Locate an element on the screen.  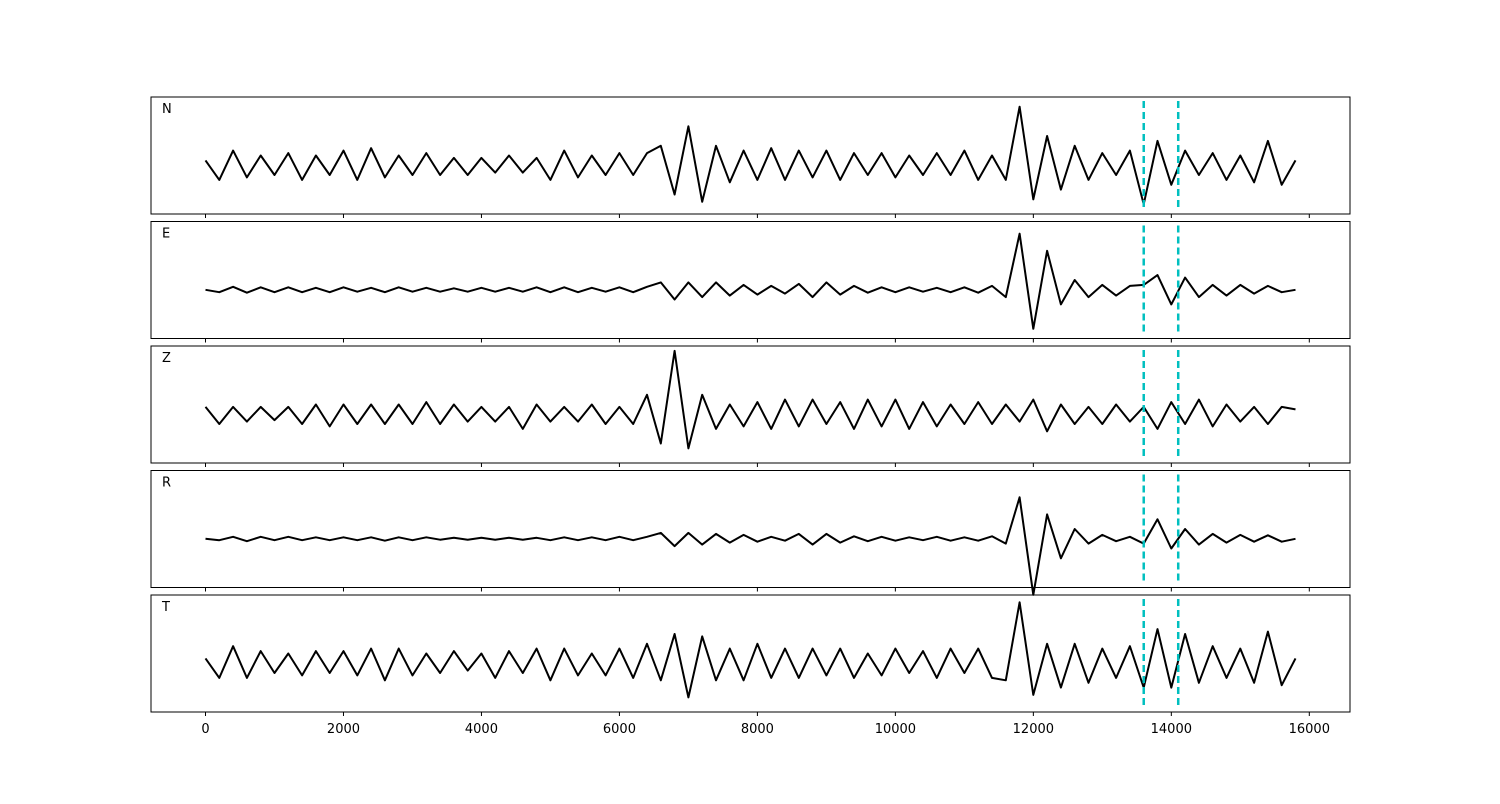
x-tick-label: 2000 is located at coordinates (343, 729).